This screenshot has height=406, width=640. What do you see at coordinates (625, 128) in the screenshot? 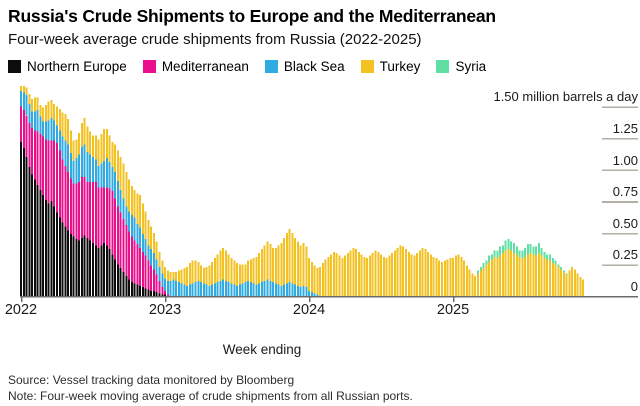
I see `y-tick-label: 1.25` at bounding box center [625, 128].